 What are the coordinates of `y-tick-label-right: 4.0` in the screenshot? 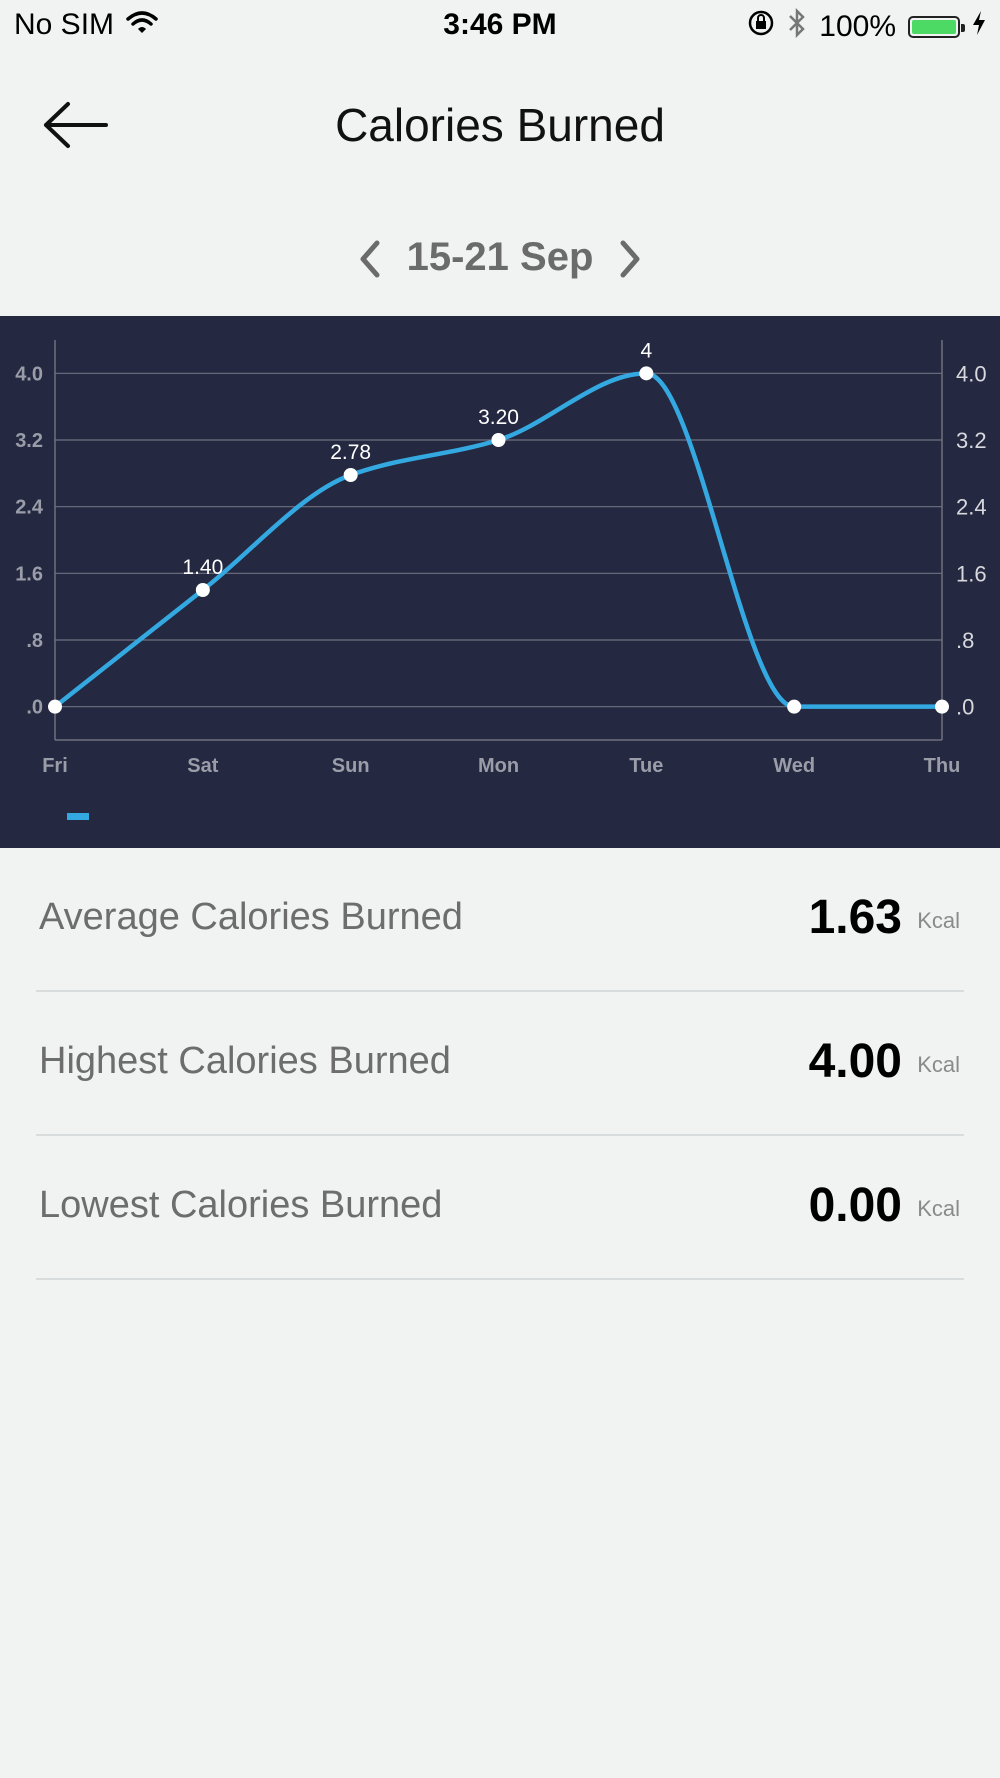 It's located at (971, 373).